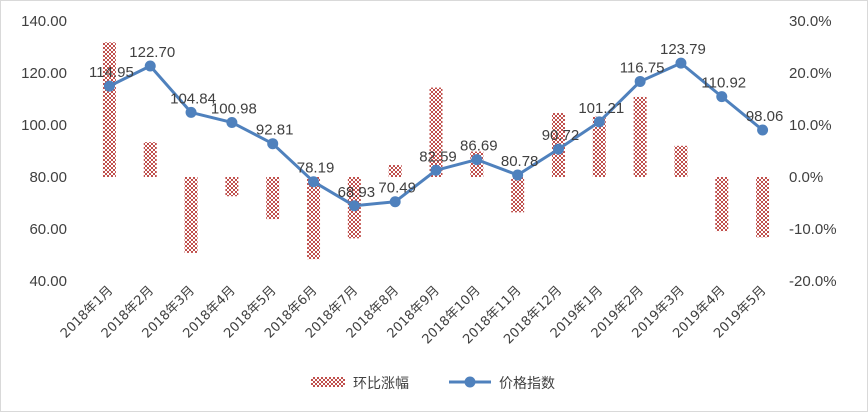 This screenshot has height=412, width=868. Describe the element at coordinates (44, 73) in the screenshot. I see `left-axis-tick-label: 120.00` at that location.